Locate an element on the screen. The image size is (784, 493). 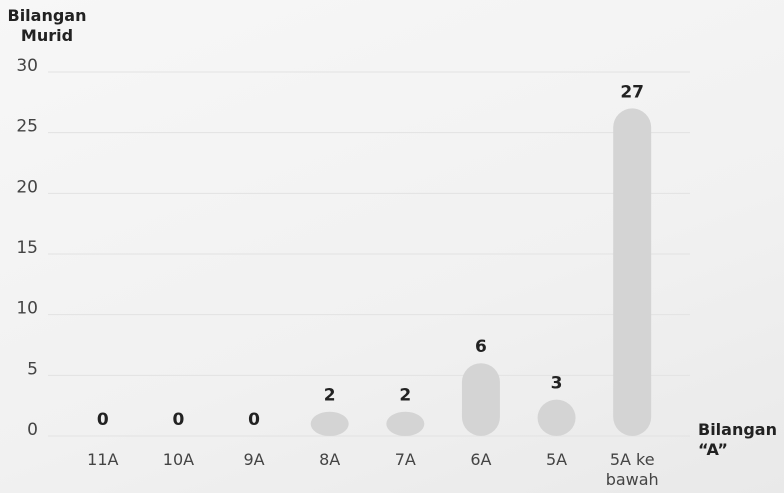
x-tick-label: 5A ke bawah is located at coordinates (632, 469).